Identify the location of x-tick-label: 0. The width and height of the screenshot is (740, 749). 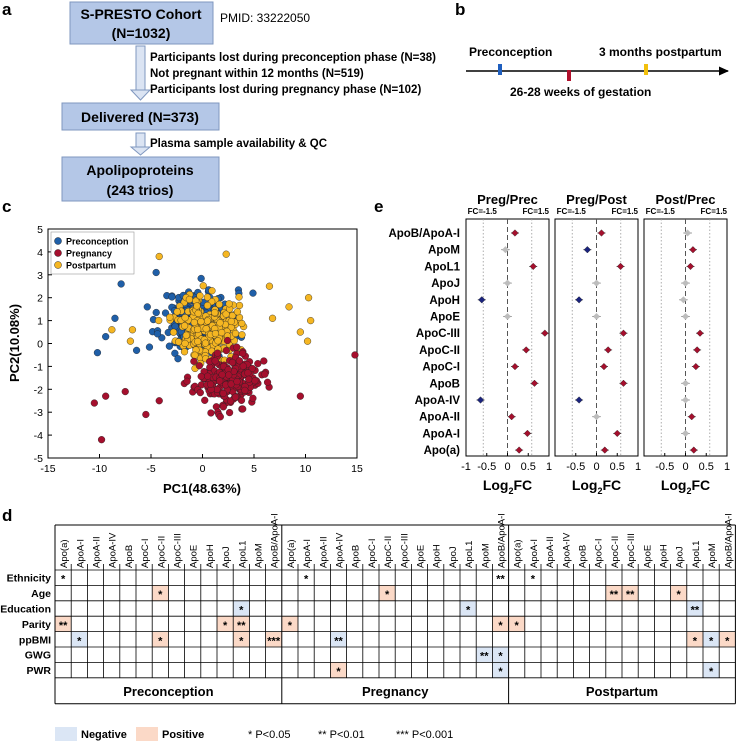
(203, 469).